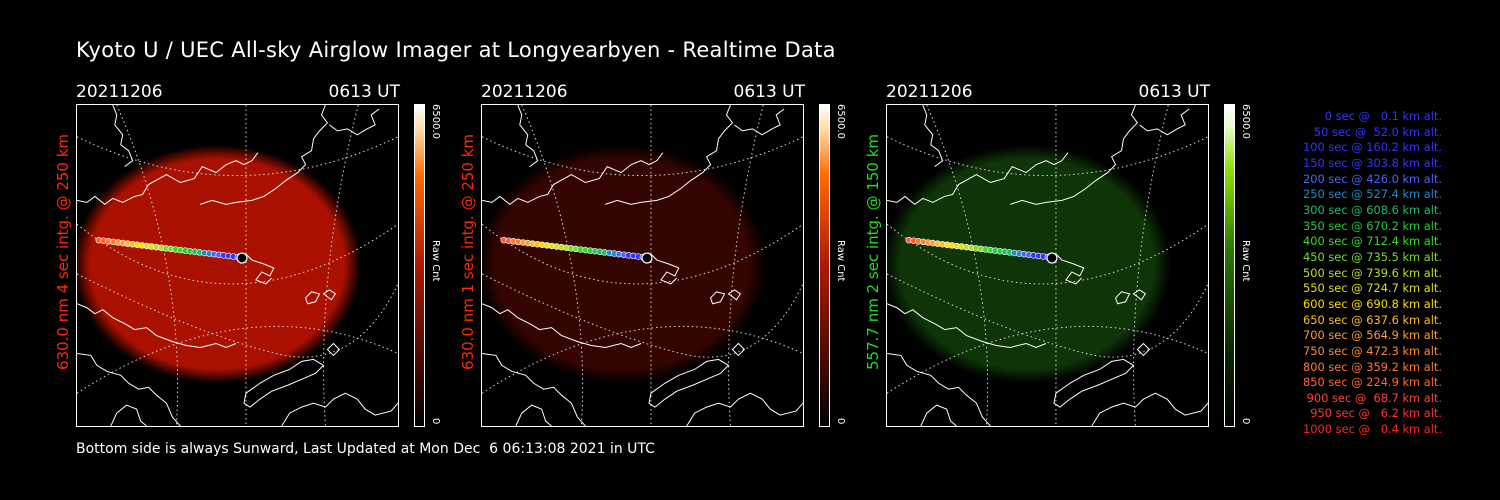  What do you see at coordinates (1372, 429) in the screenshot?
I see `legend-row: 1000 sec @ 0.4 km alt.` at bounding box center [1372, 429].